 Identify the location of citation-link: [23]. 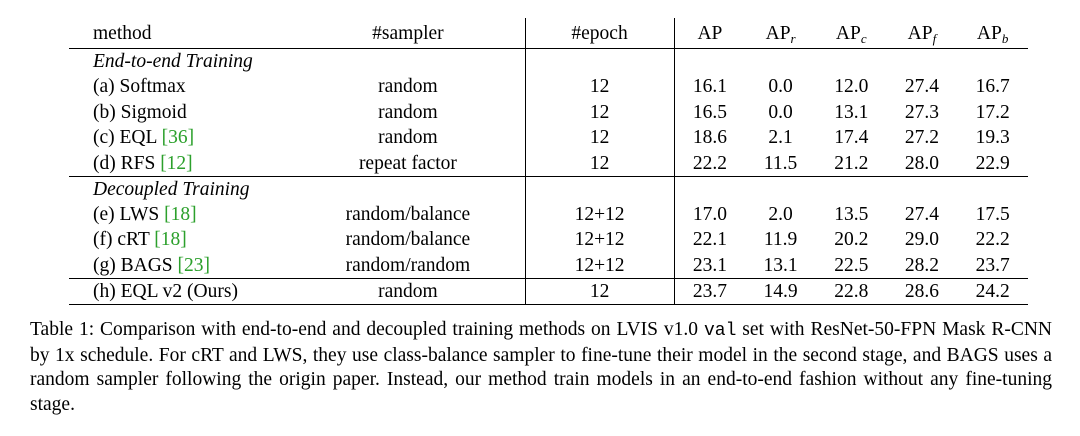
(194, 265).